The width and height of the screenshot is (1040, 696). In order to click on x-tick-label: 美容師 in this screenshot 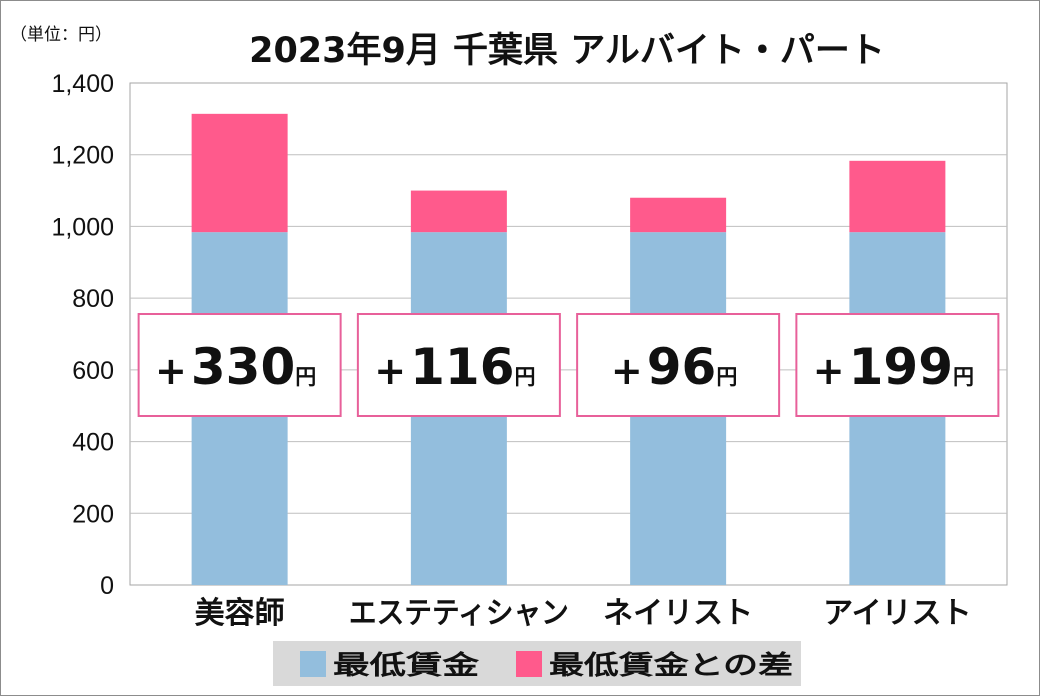, I will do `click(240, 613)`.